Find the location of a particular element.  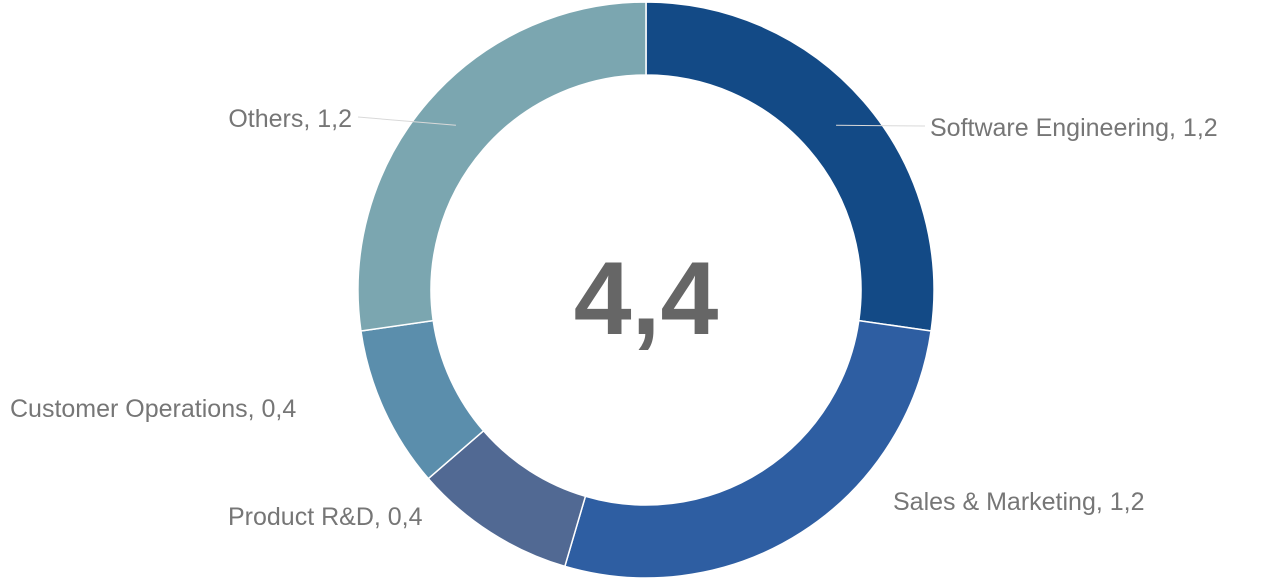

slice-others is located at coordinates (502, 166).